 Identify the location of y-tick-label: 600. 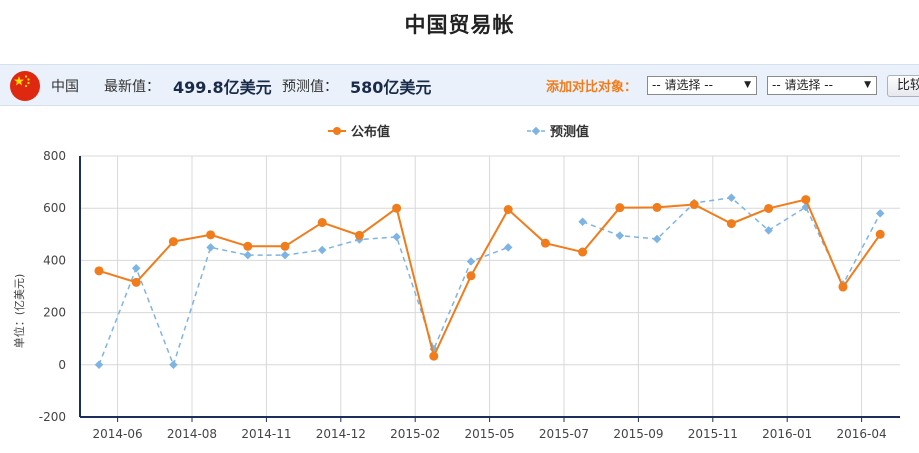
(54, 208).